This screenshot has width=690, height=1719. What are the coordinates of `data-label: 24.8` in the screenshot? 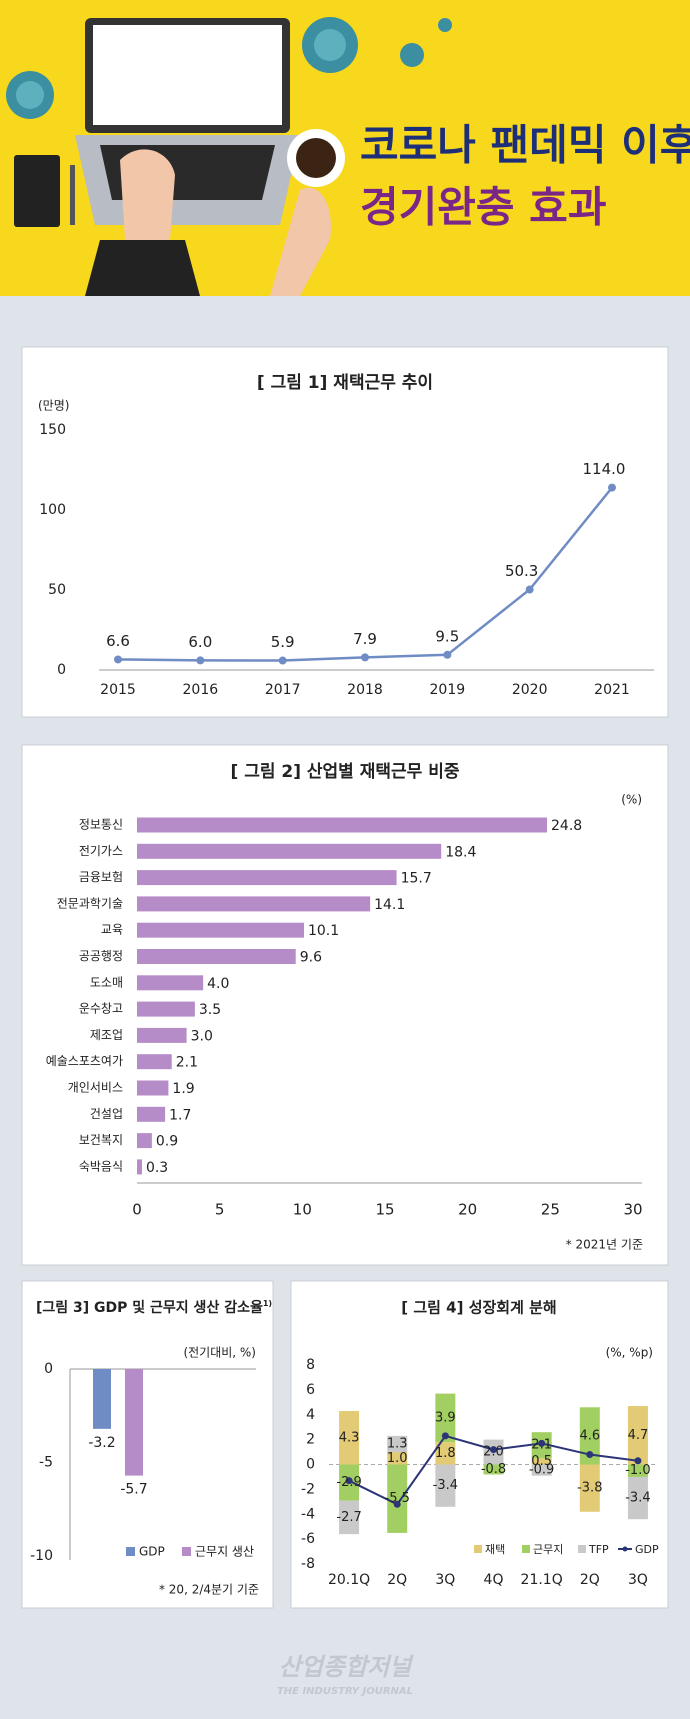 It's located at (566, 826).